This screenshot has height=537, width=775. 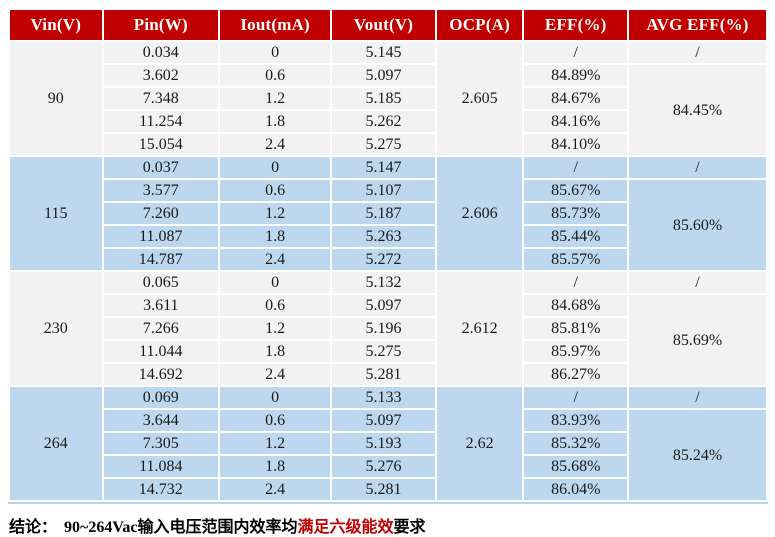 I want to click on eff-cell: 86.27%, so click(x=576, y=374).